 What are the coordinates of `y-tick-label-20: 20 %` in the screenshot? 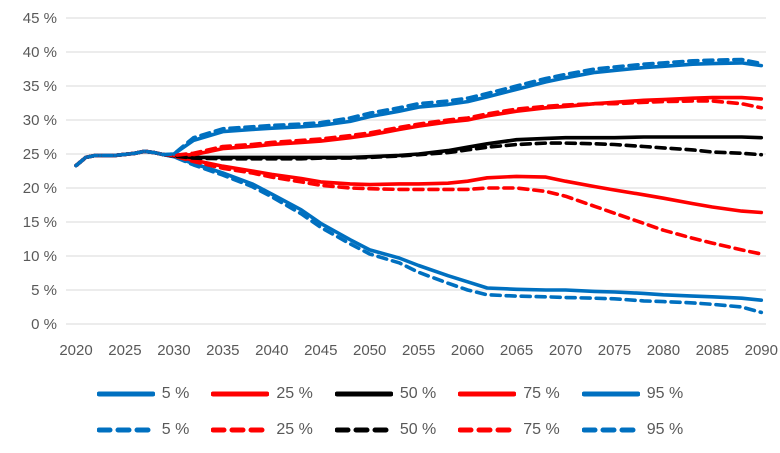 It's located at (40, 188).